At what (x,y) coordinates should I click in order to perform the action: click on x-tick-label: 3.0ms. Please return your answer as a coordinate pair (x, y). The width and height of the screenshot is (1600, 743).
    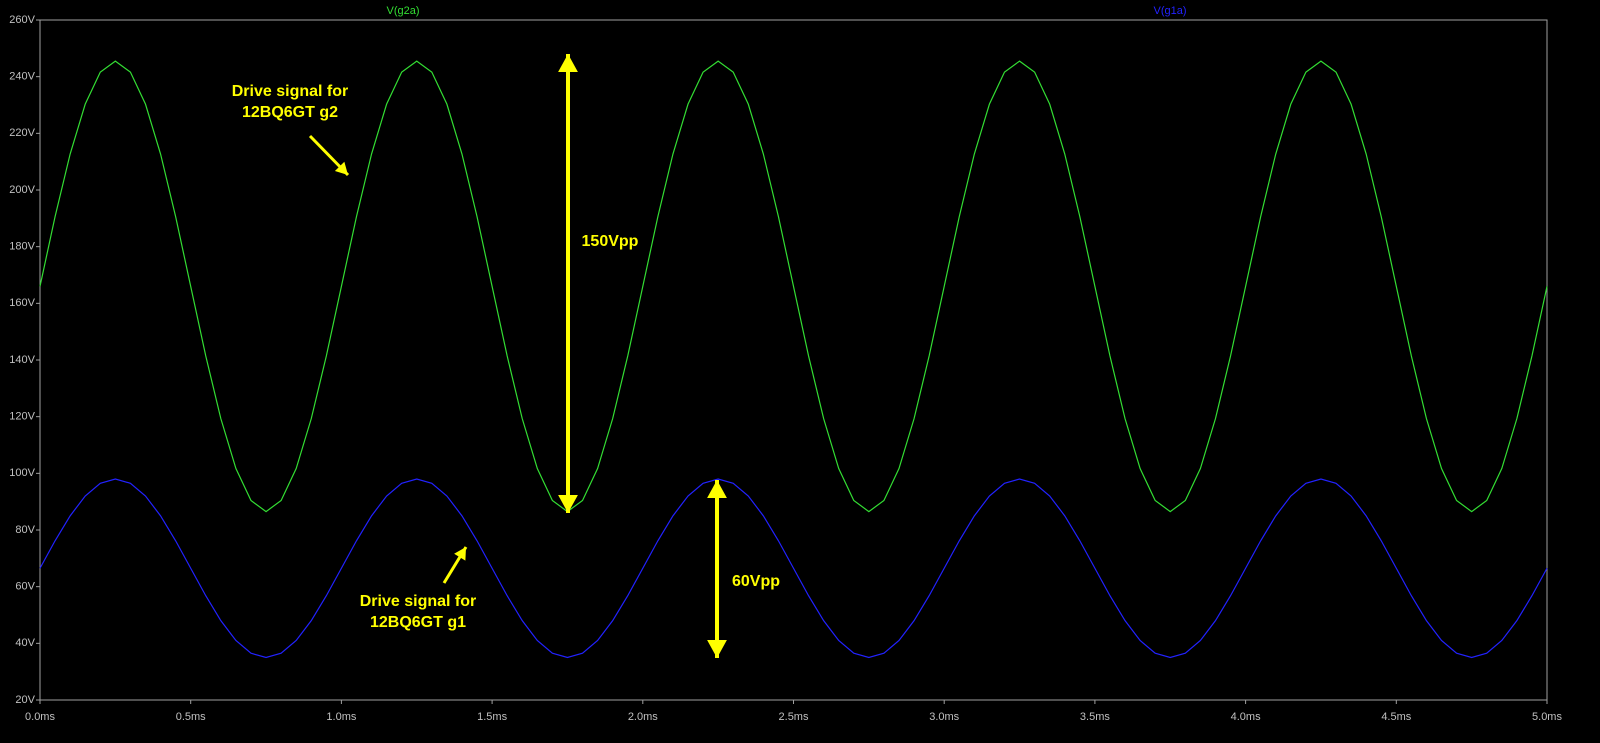
    Looking at the image, I should click on (944, 717).